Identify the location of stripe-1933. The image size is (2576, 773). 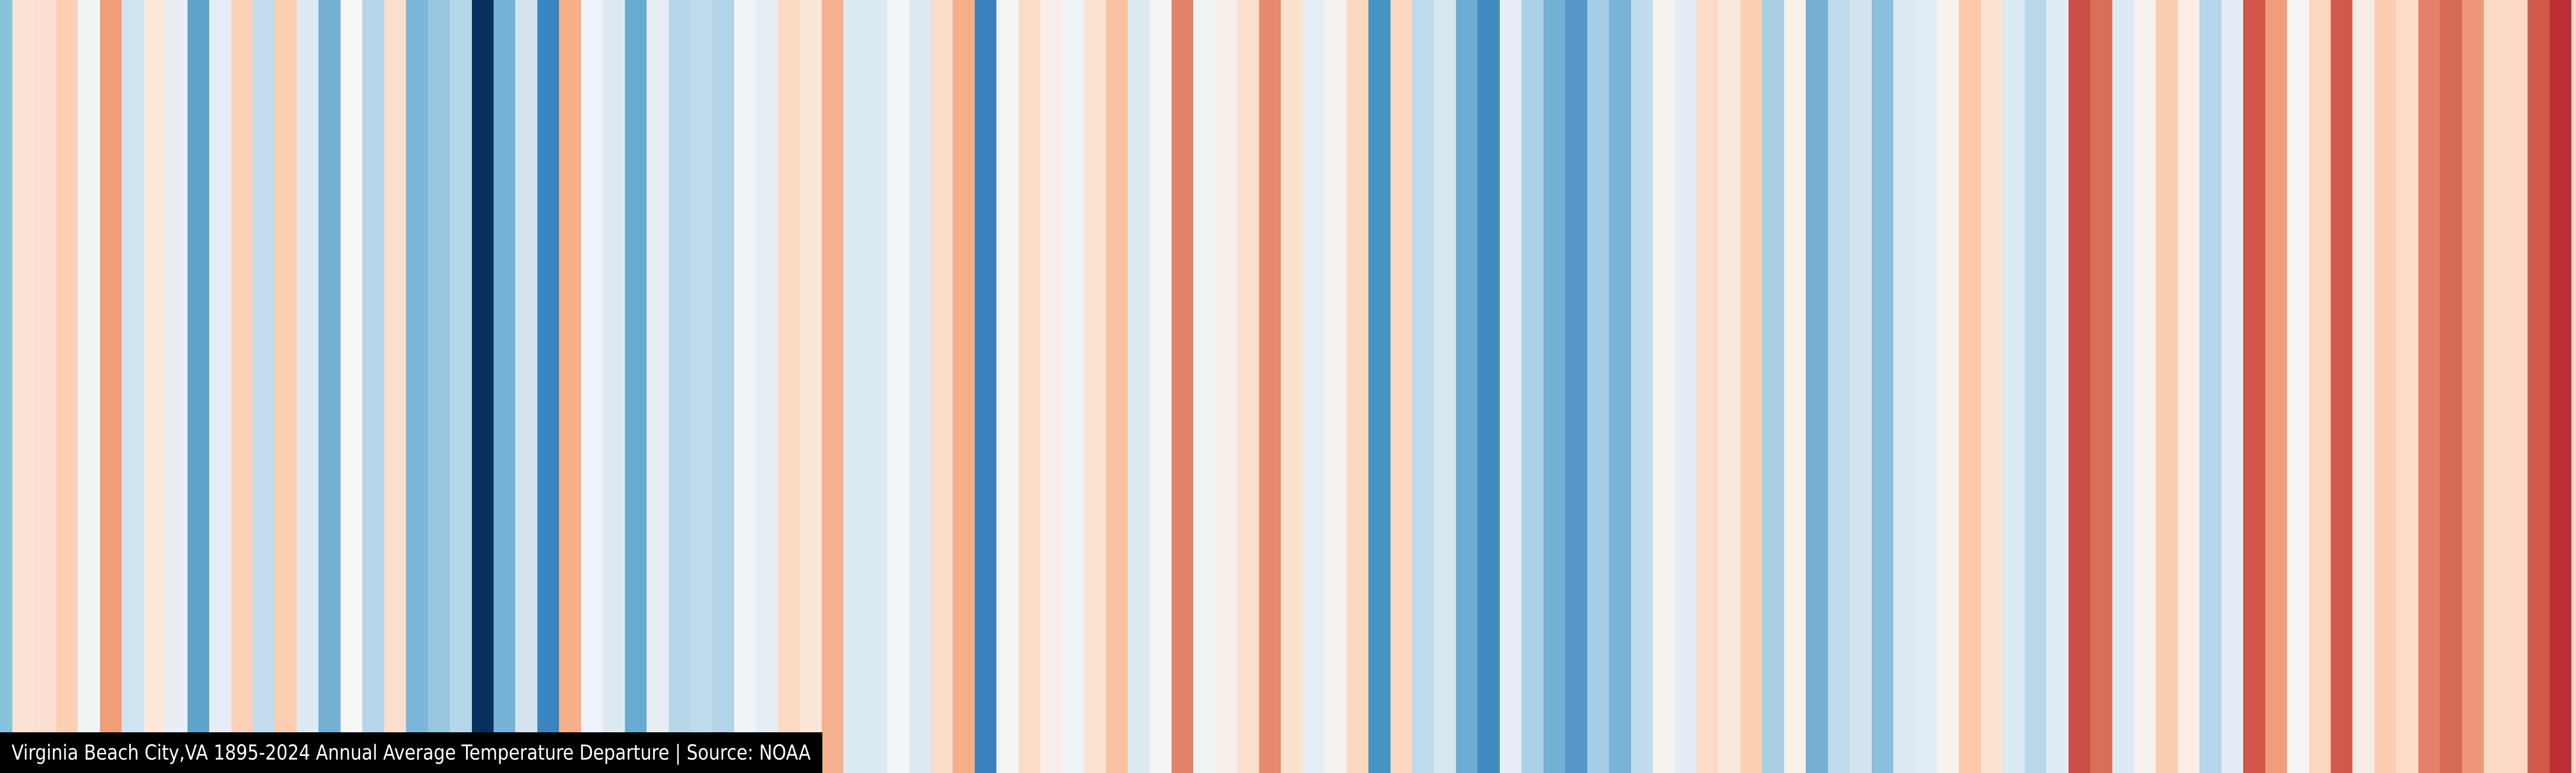
(832, 386).